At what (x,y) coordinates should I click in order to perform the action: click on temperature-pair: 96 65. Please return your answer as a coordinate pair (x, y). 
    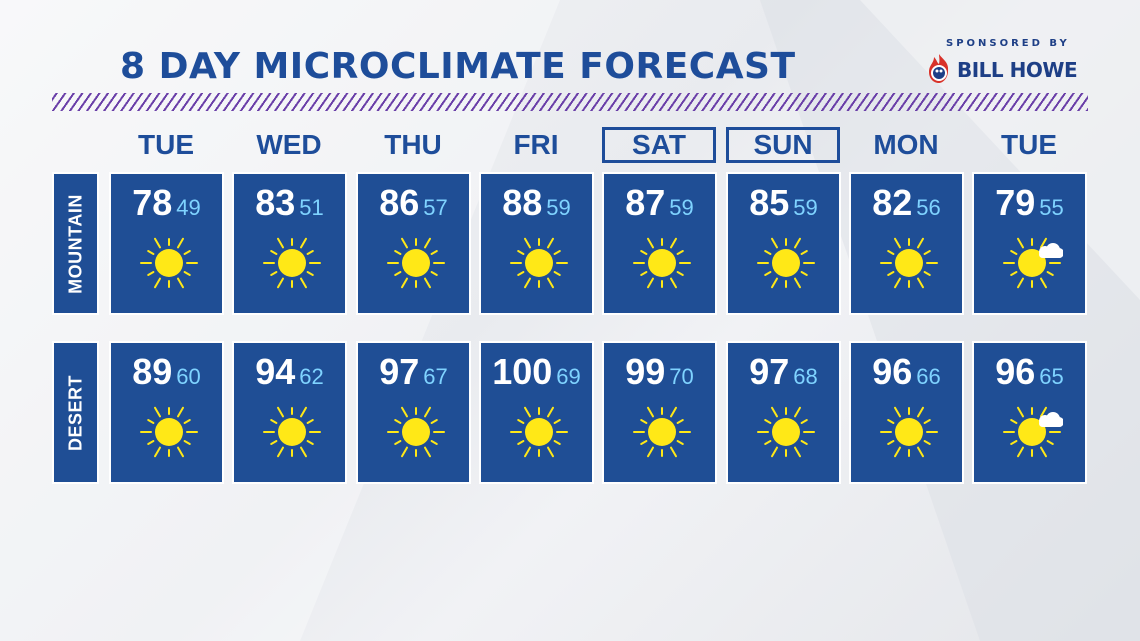
    Looking at the image, I should click on (1029, 372).